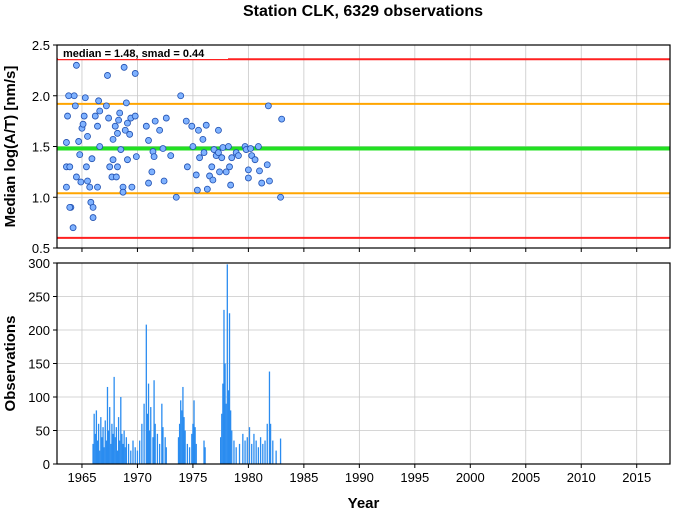 This screenshot has width=677, height=516. What do you see at coordinates (41, 147) in the screenshot?
I see `y-tick-label: 1.5` at bounding box center [41, 147].